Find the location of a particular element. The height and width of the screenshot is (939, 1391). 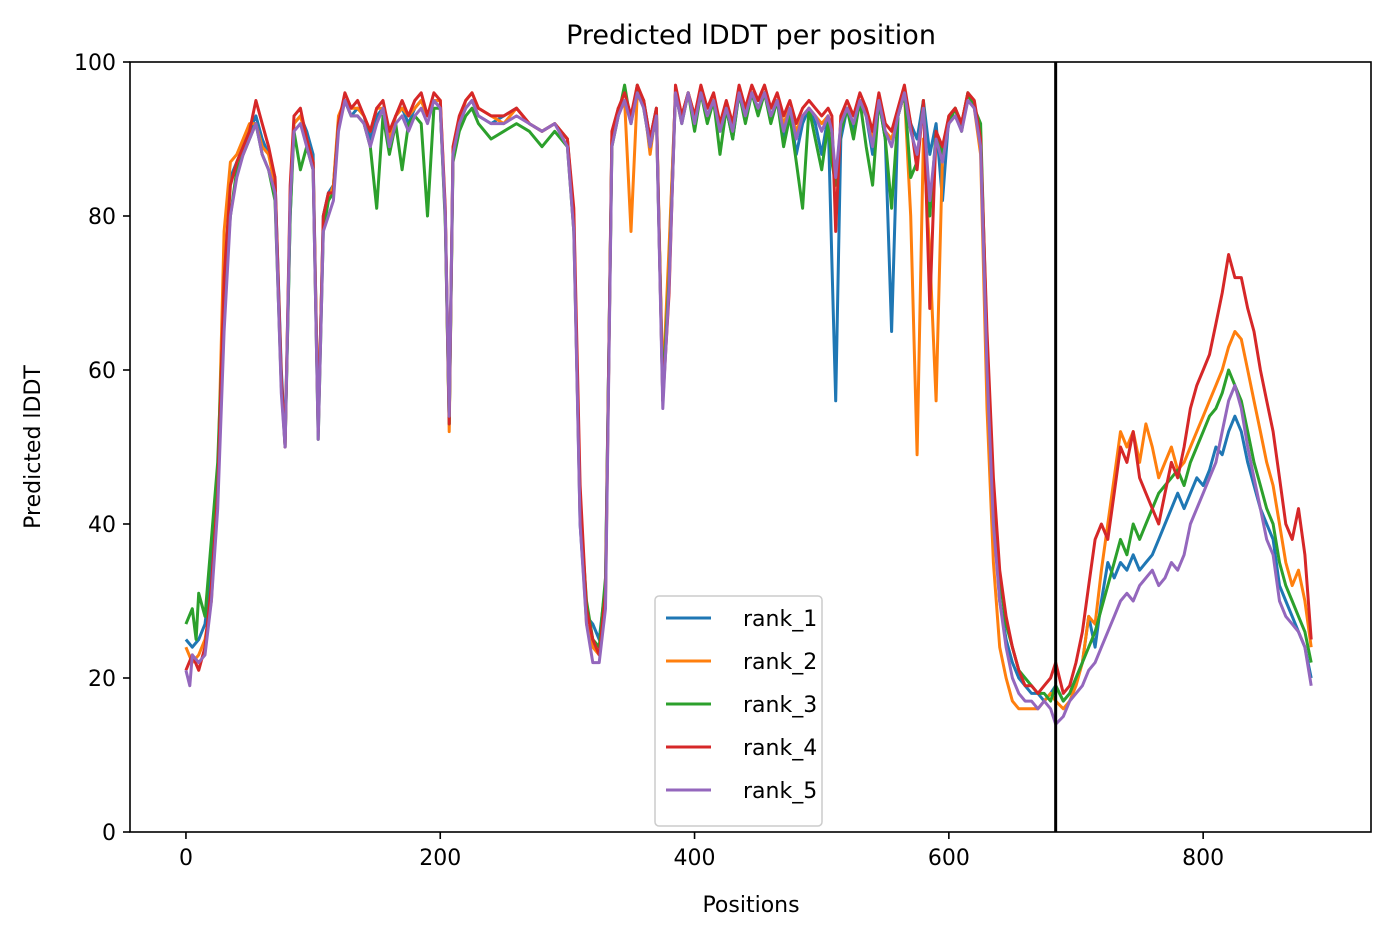

legend-label: rank_3 is located at coordinates (780, 705).